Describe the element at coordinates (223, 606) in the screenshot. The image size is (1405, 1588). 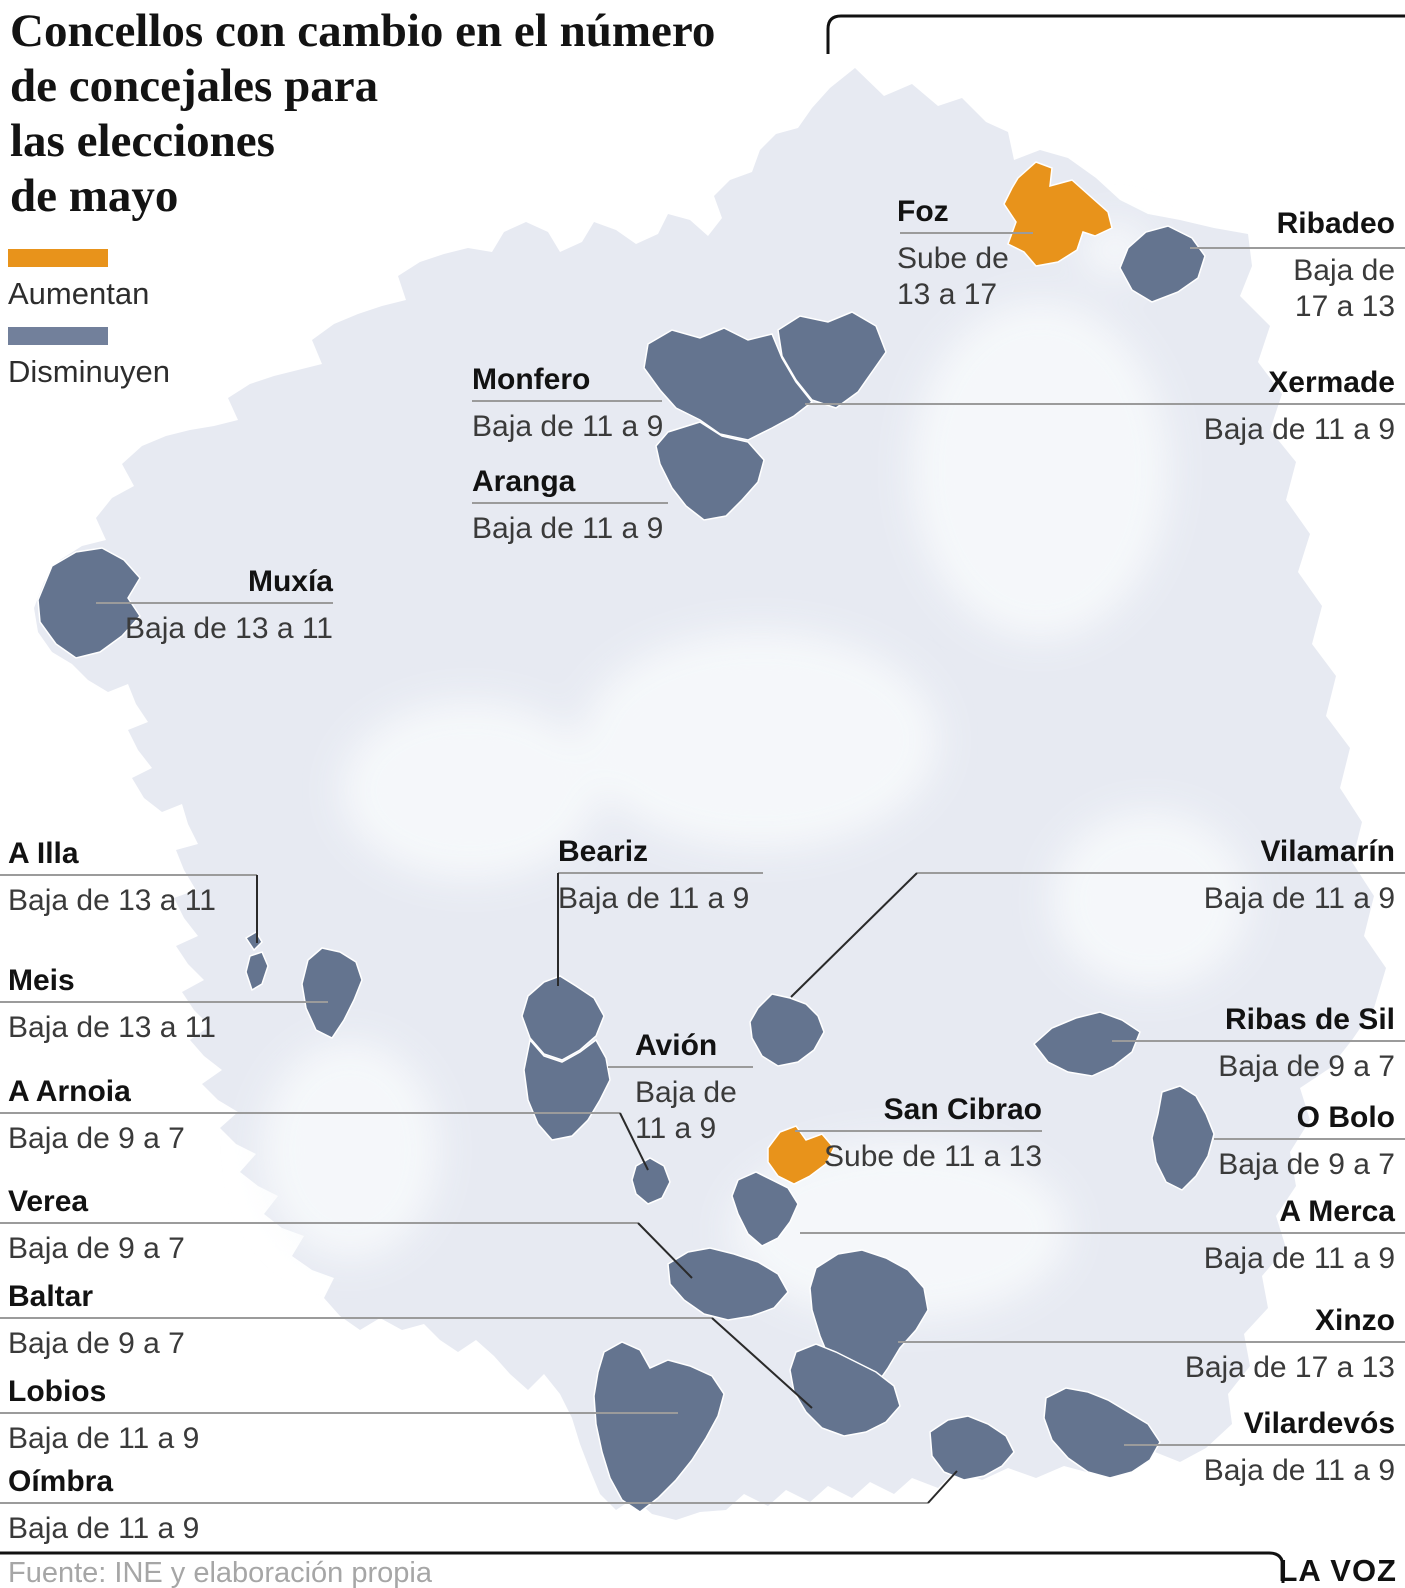
I see `municipality-label-muxia: Muxía Baja de 13 a 11` at that location.